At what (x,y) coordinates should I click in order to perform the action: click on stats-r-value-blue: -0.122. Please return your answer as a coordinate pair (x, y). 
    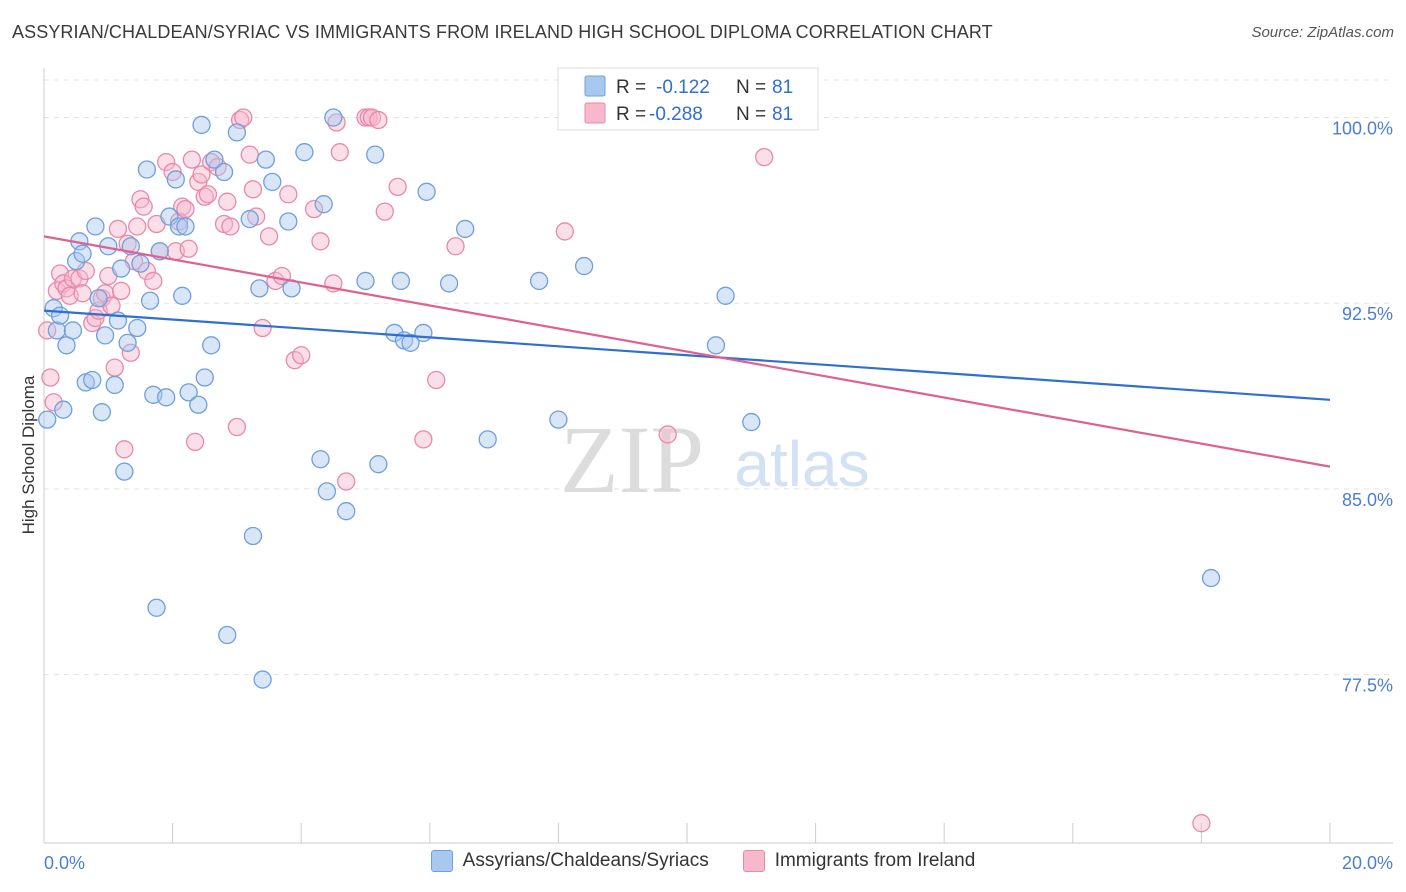
    Looking at the image, I should click on (683, 87).